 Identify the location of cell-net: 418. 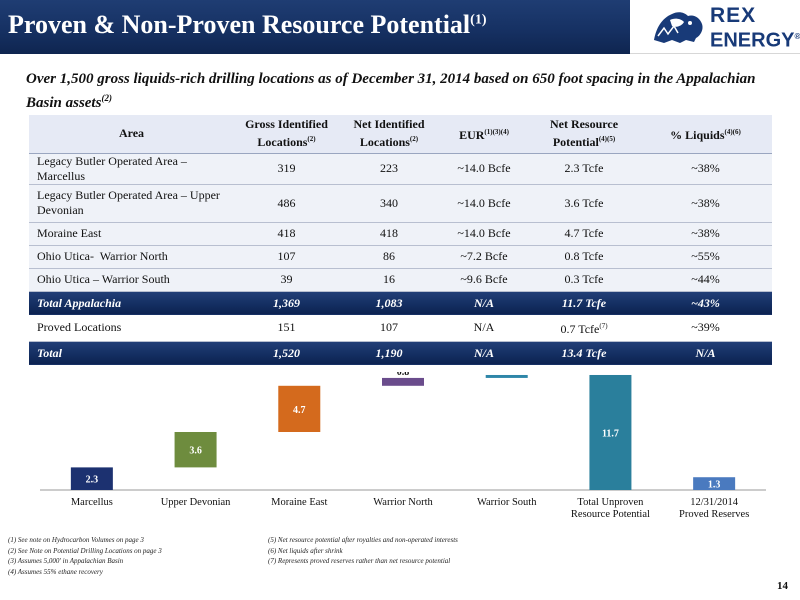
(389, 234).